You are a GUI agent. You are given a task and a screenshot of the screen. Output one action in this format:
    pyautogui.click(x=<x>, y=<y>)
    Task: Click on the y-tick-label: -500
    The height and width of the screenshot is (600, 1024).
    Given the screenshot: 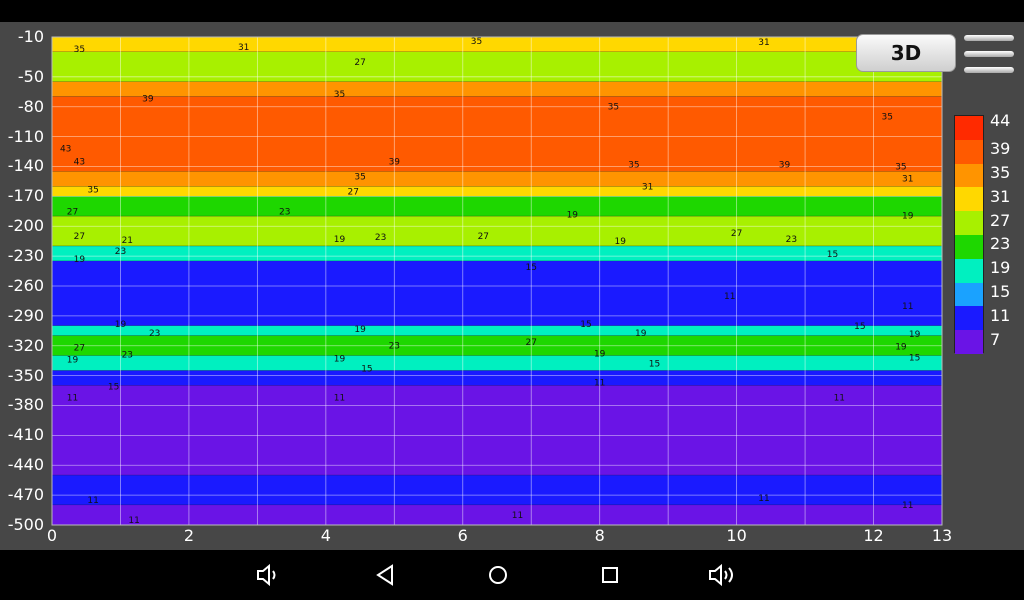 What is the action you would take?
    pyautogui.click(x=25, y=524)
    